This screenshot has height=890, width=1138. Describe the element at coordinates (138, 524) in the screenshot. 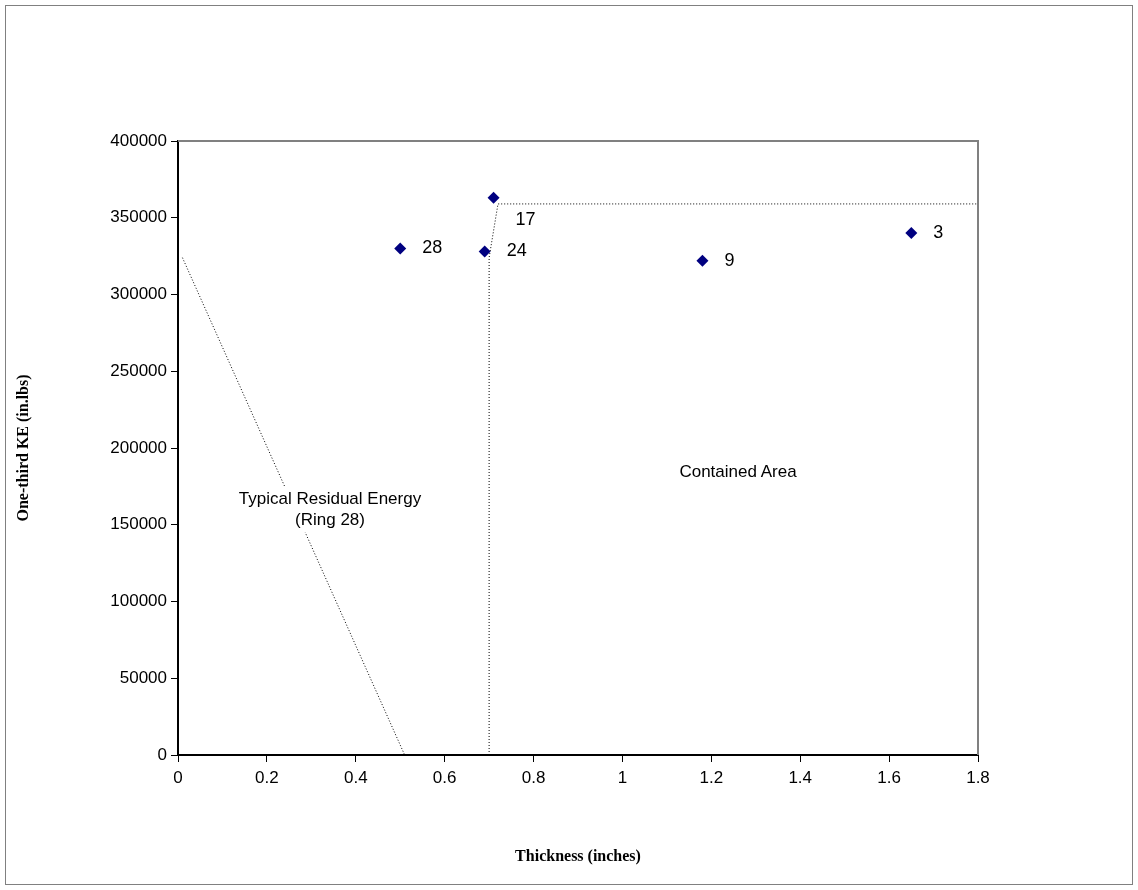

I see `y-tick-label: 150000` at that location.